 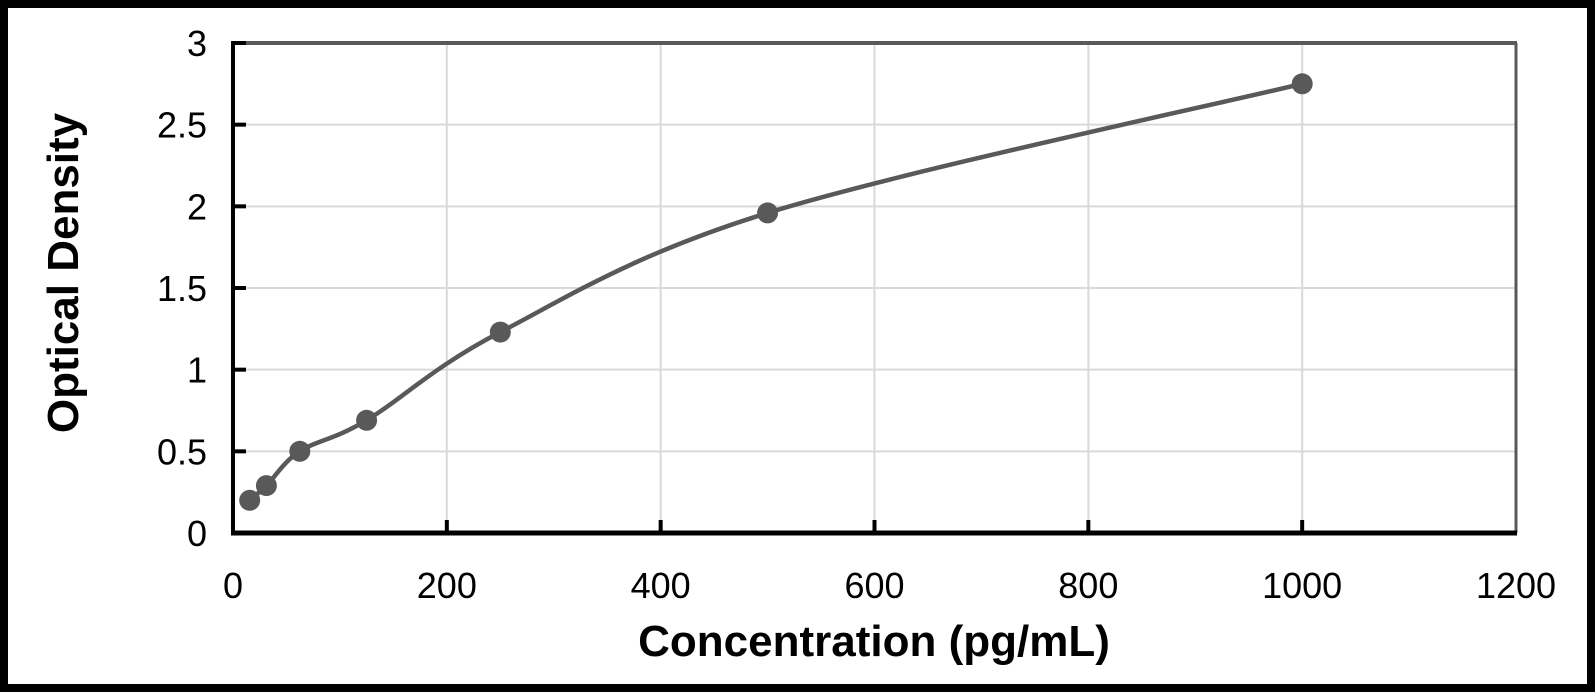 What do you see at coordinates (447, 585) in the screenshot?
I see `x-tick-label: 200` at bounding box center [447, 585].